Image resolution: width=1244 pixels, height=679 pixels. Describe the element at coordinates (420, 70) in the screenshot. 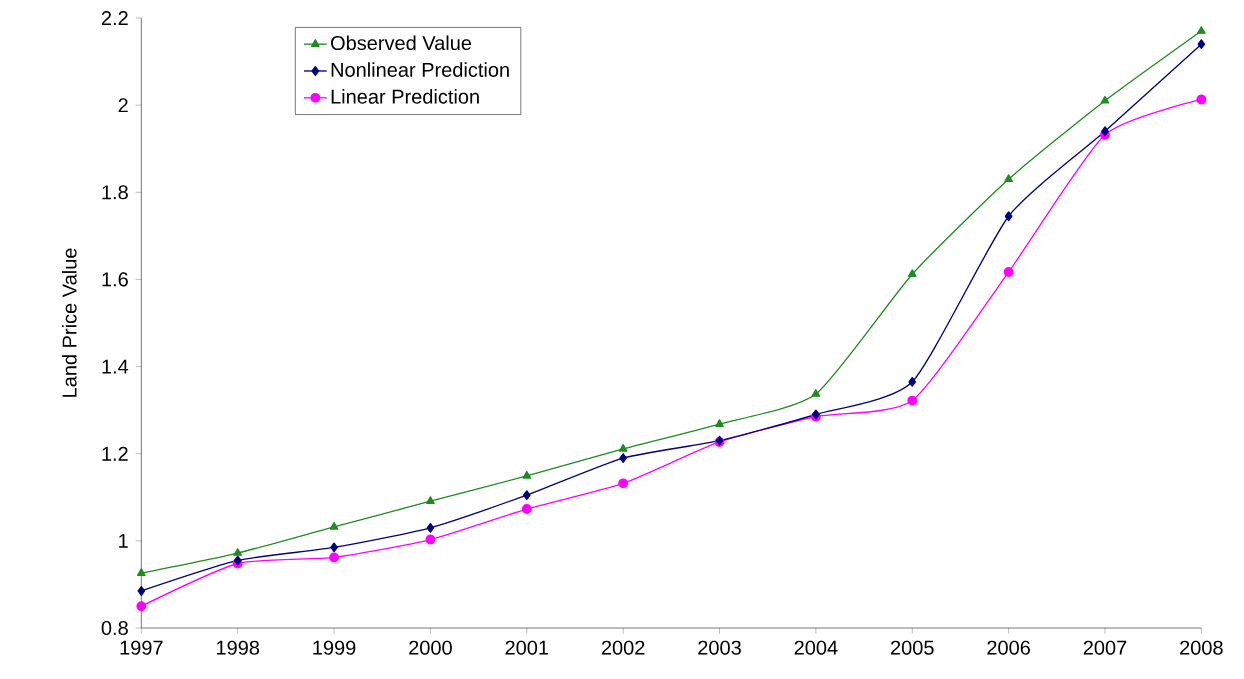

I see `legend-label: Nonlinear Prediction` at that location.